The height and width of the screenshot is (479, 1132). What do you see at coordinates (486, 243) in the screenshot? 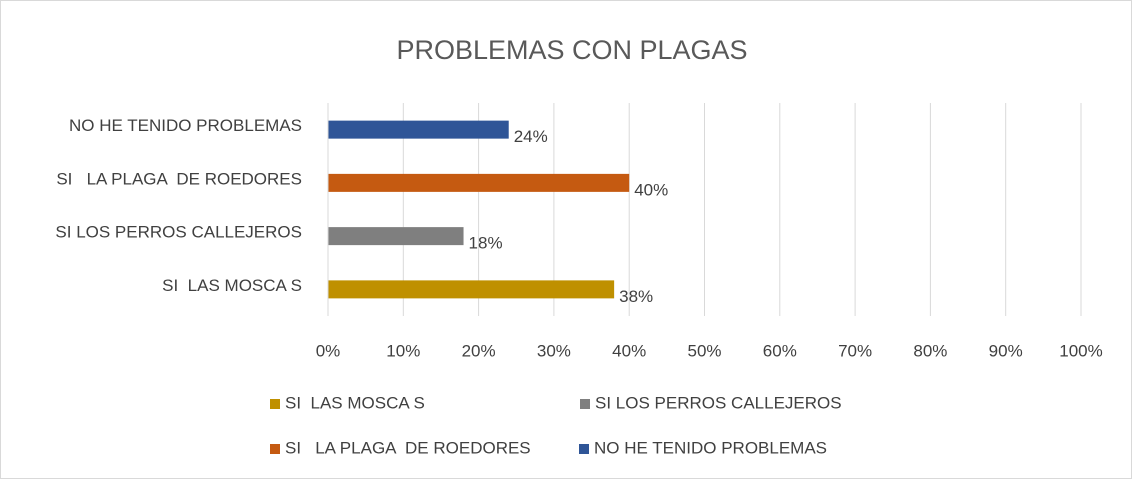
I see `data-label: 18%` at bounding box center [486, 243].